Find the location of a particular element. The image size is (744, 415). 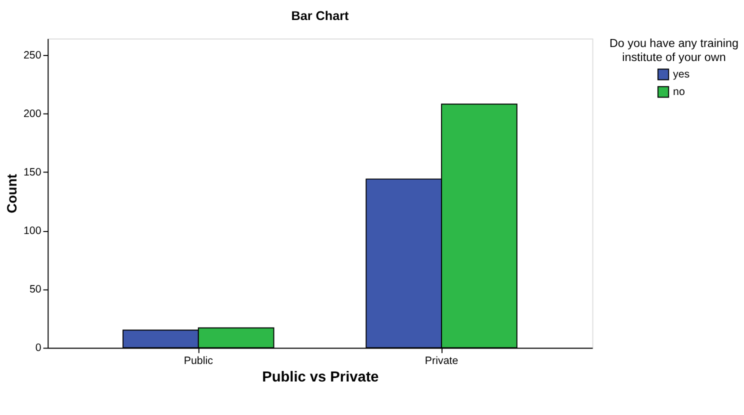

y-tick-label: 100 is located at coordinates (32, 231).